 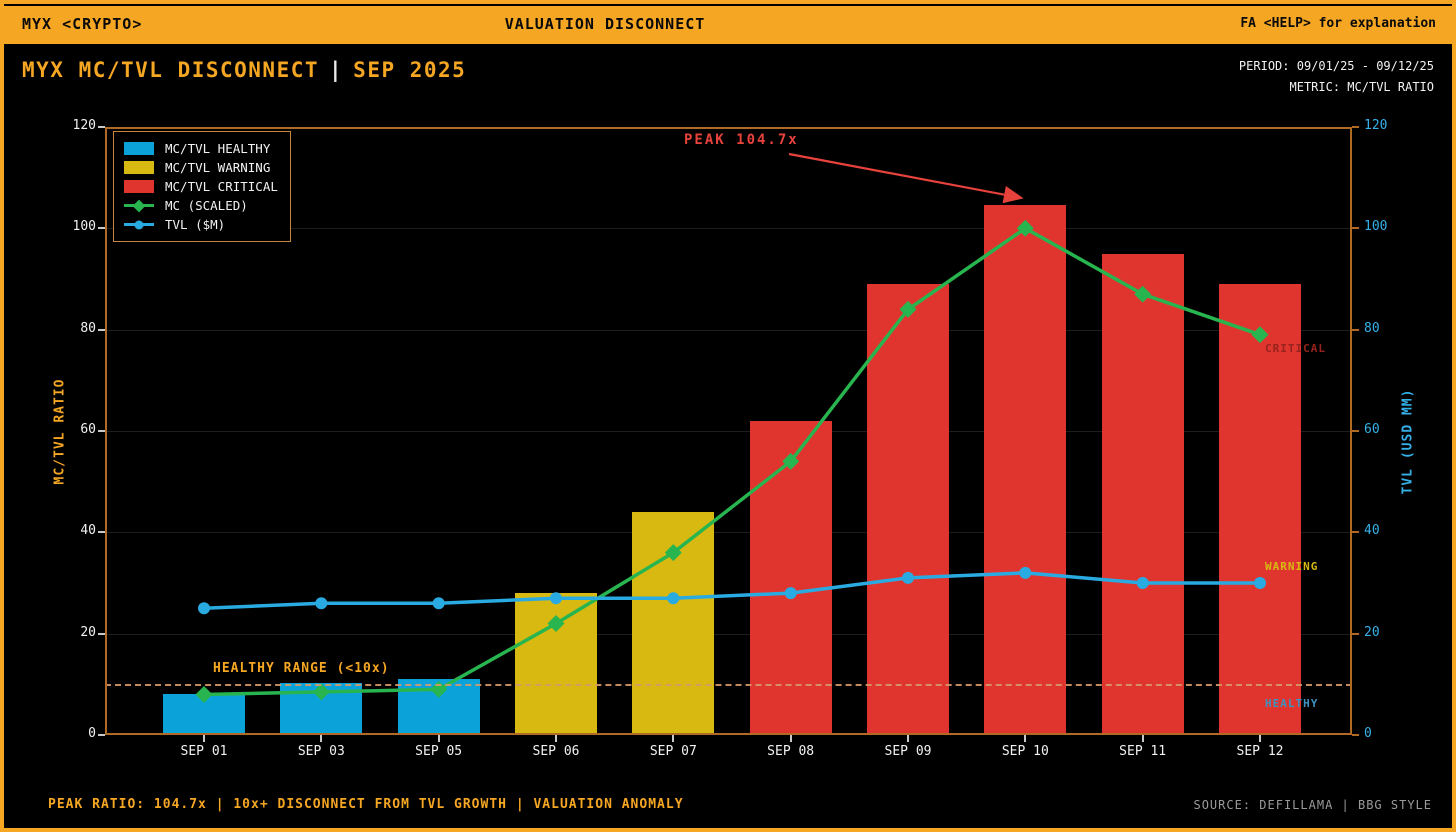 I want to click on x-tick-sep-09: SEP 09, so click(x=908, y=751).